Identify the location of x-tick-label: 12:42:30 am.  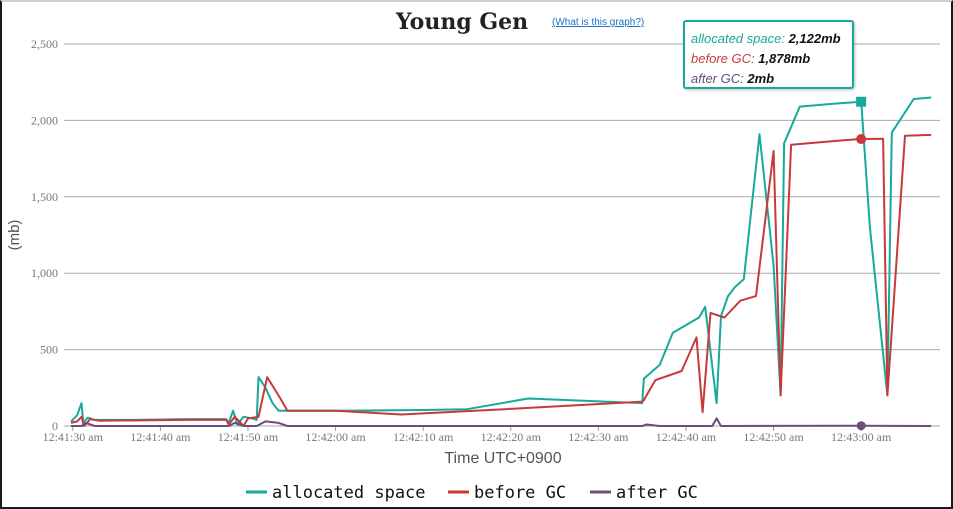
(598, 437).